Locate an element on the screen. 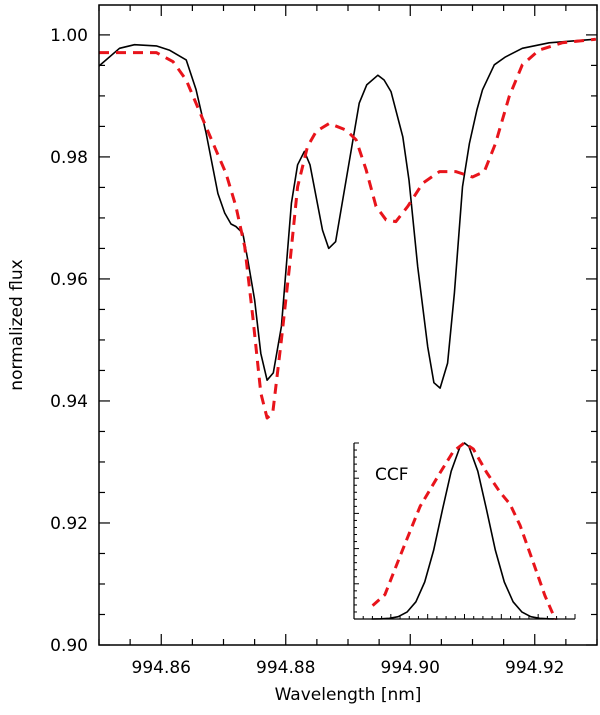  inset-label: CCF is located at coordinates (392, 475).